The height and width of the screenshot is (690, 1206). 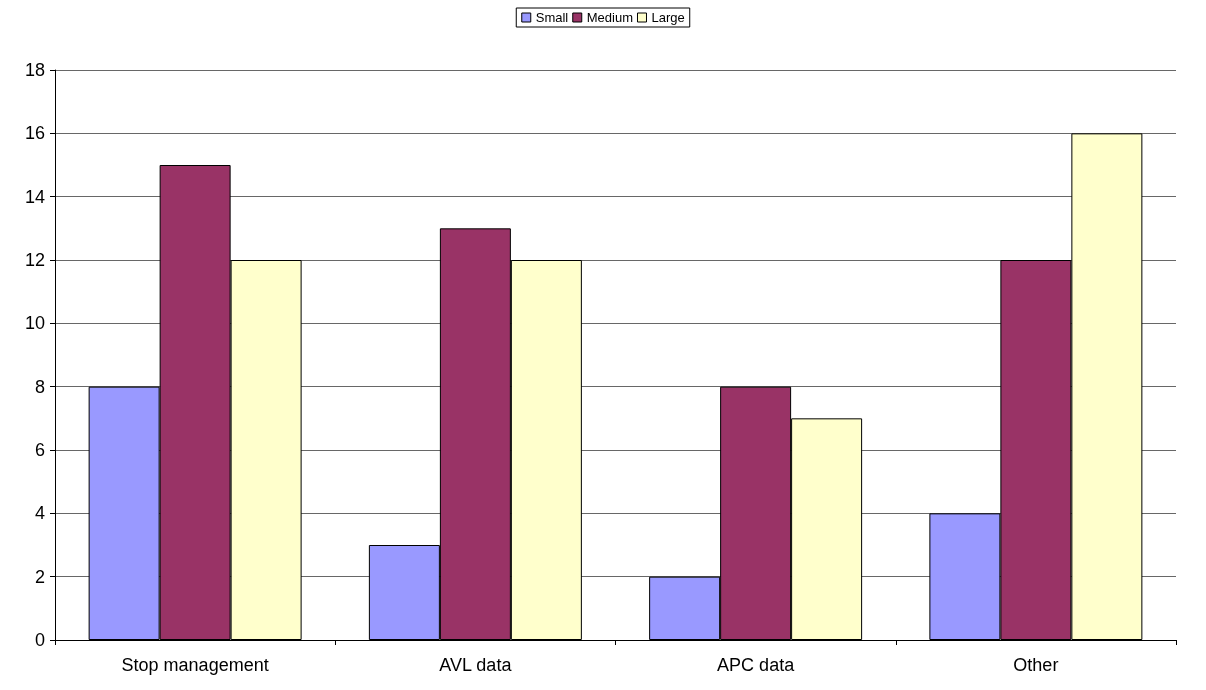 I want to click on legend-label: Small, so click(x=552, y=17).